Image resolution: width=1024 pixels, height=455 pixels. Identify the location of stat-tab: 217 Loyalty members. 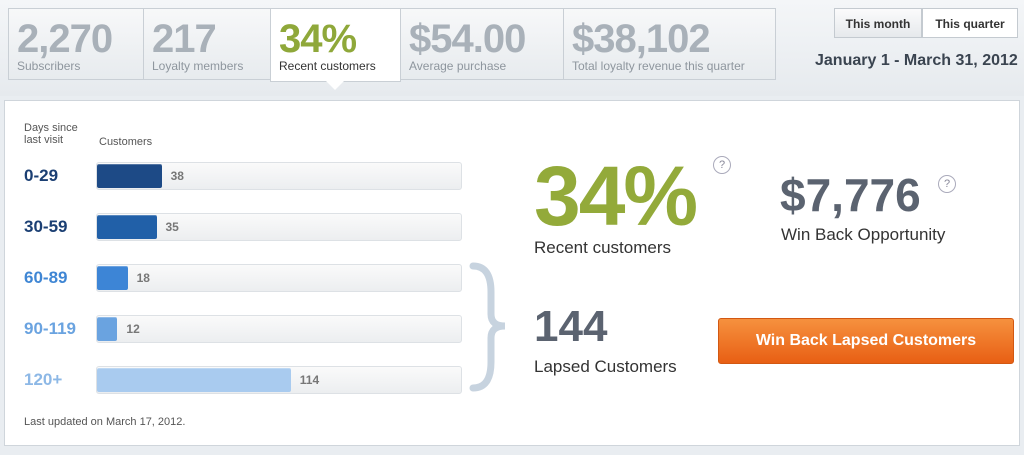
(207, 44).